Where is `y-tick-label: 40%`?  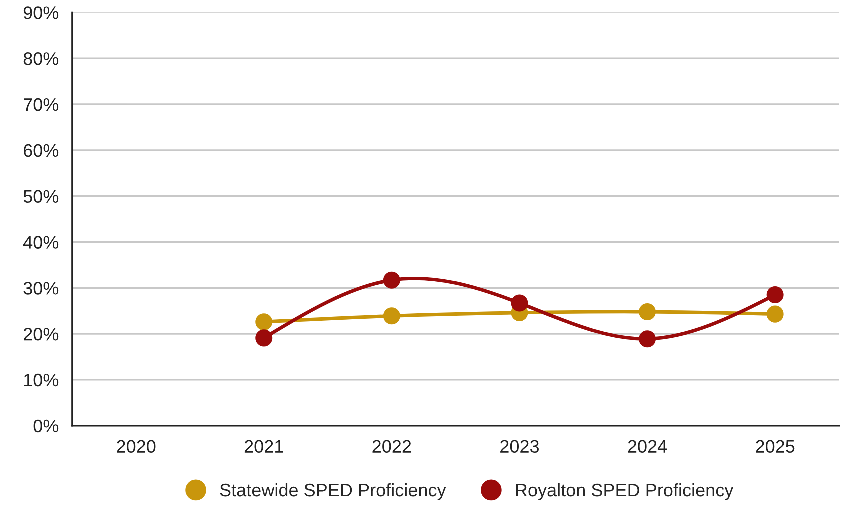 y-tick-label: 40% is located at coordinates (41, 242).